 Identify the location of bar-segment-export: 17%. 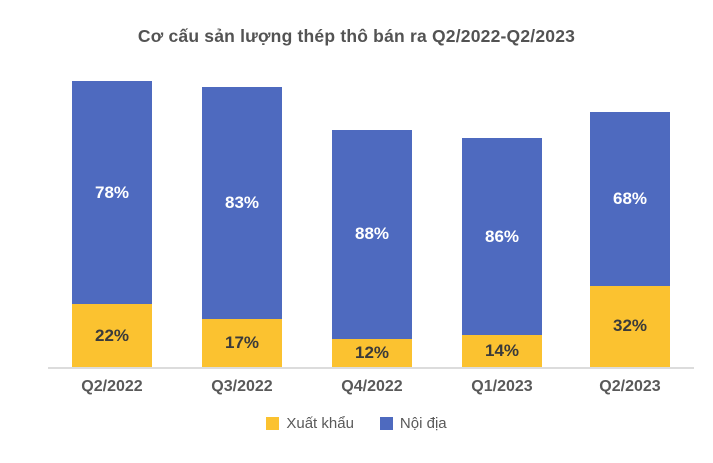
(242, 343).